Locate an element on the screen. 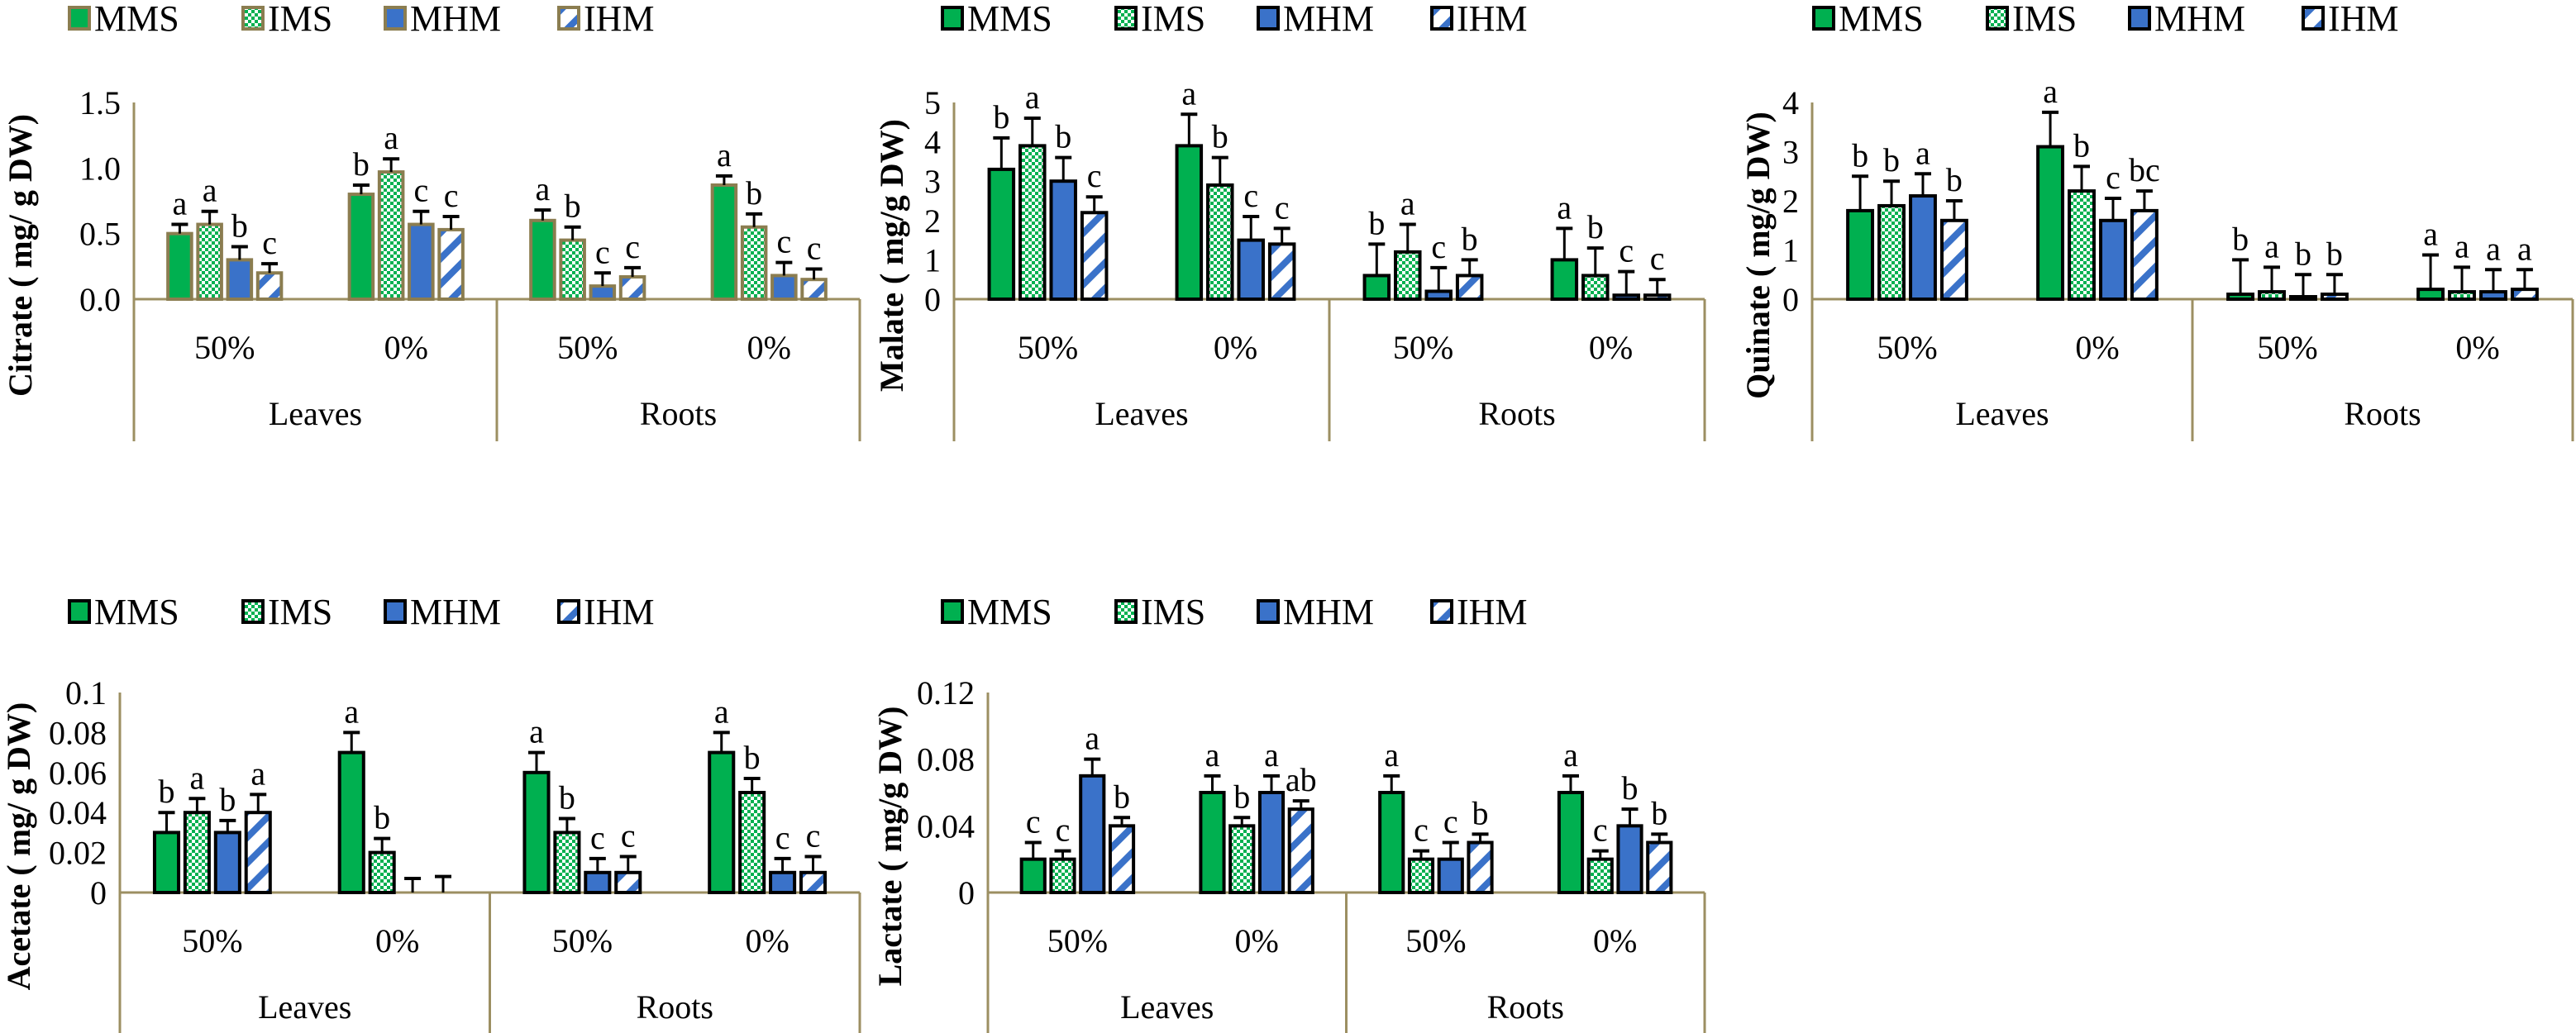 Image resolution: width=2576 pixels, height=1033 pixels. y-tick-label: 0.02 is located at coordinates (78, 853).